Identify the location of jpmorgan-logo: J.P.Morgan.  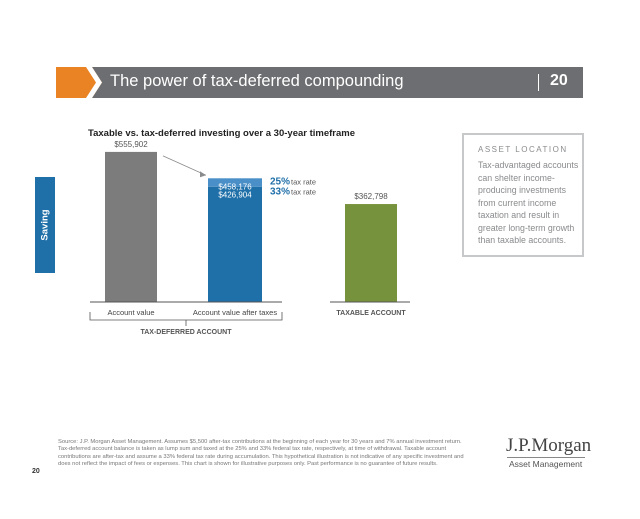
(549, 445).